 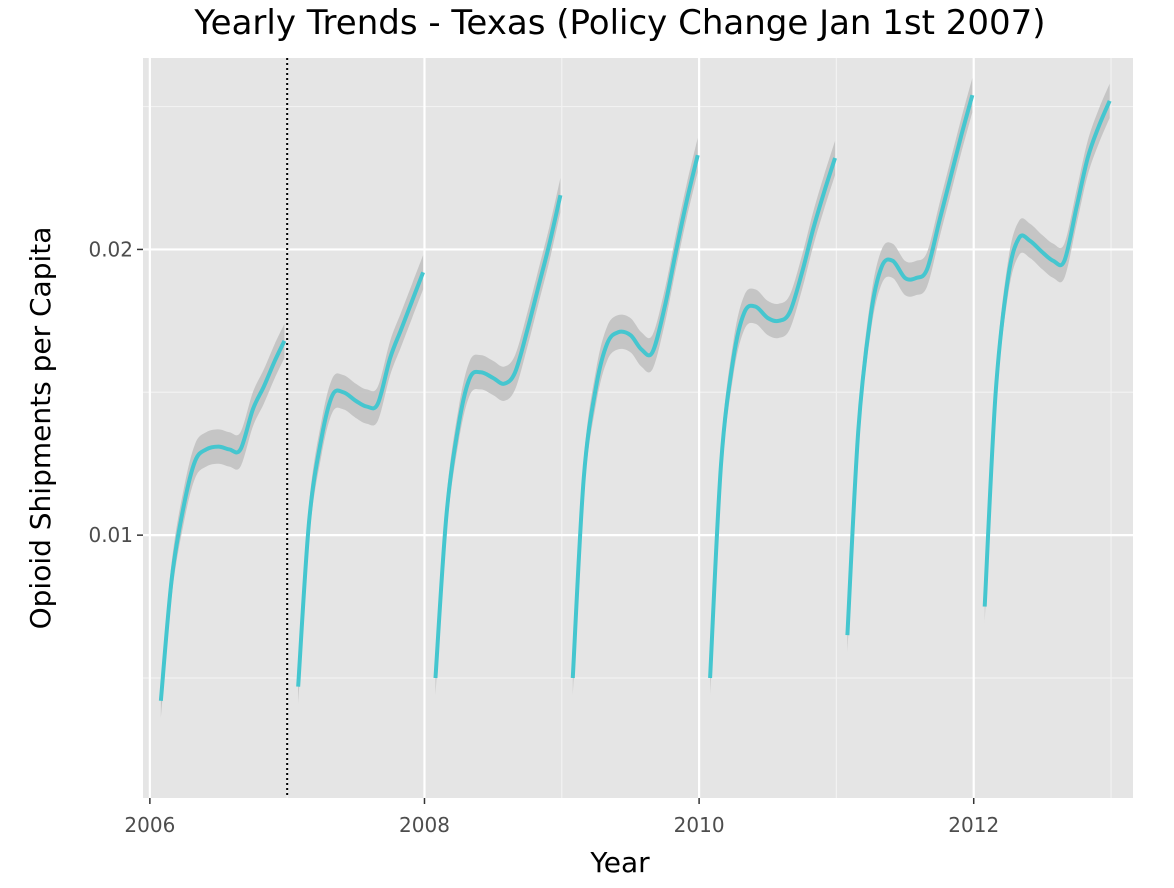 What do you see at coordinates (561, 817) in the screenshot?
I see `x-axis-ticks: 2006 2008 2010 2012` at bounding box center [561, 817].